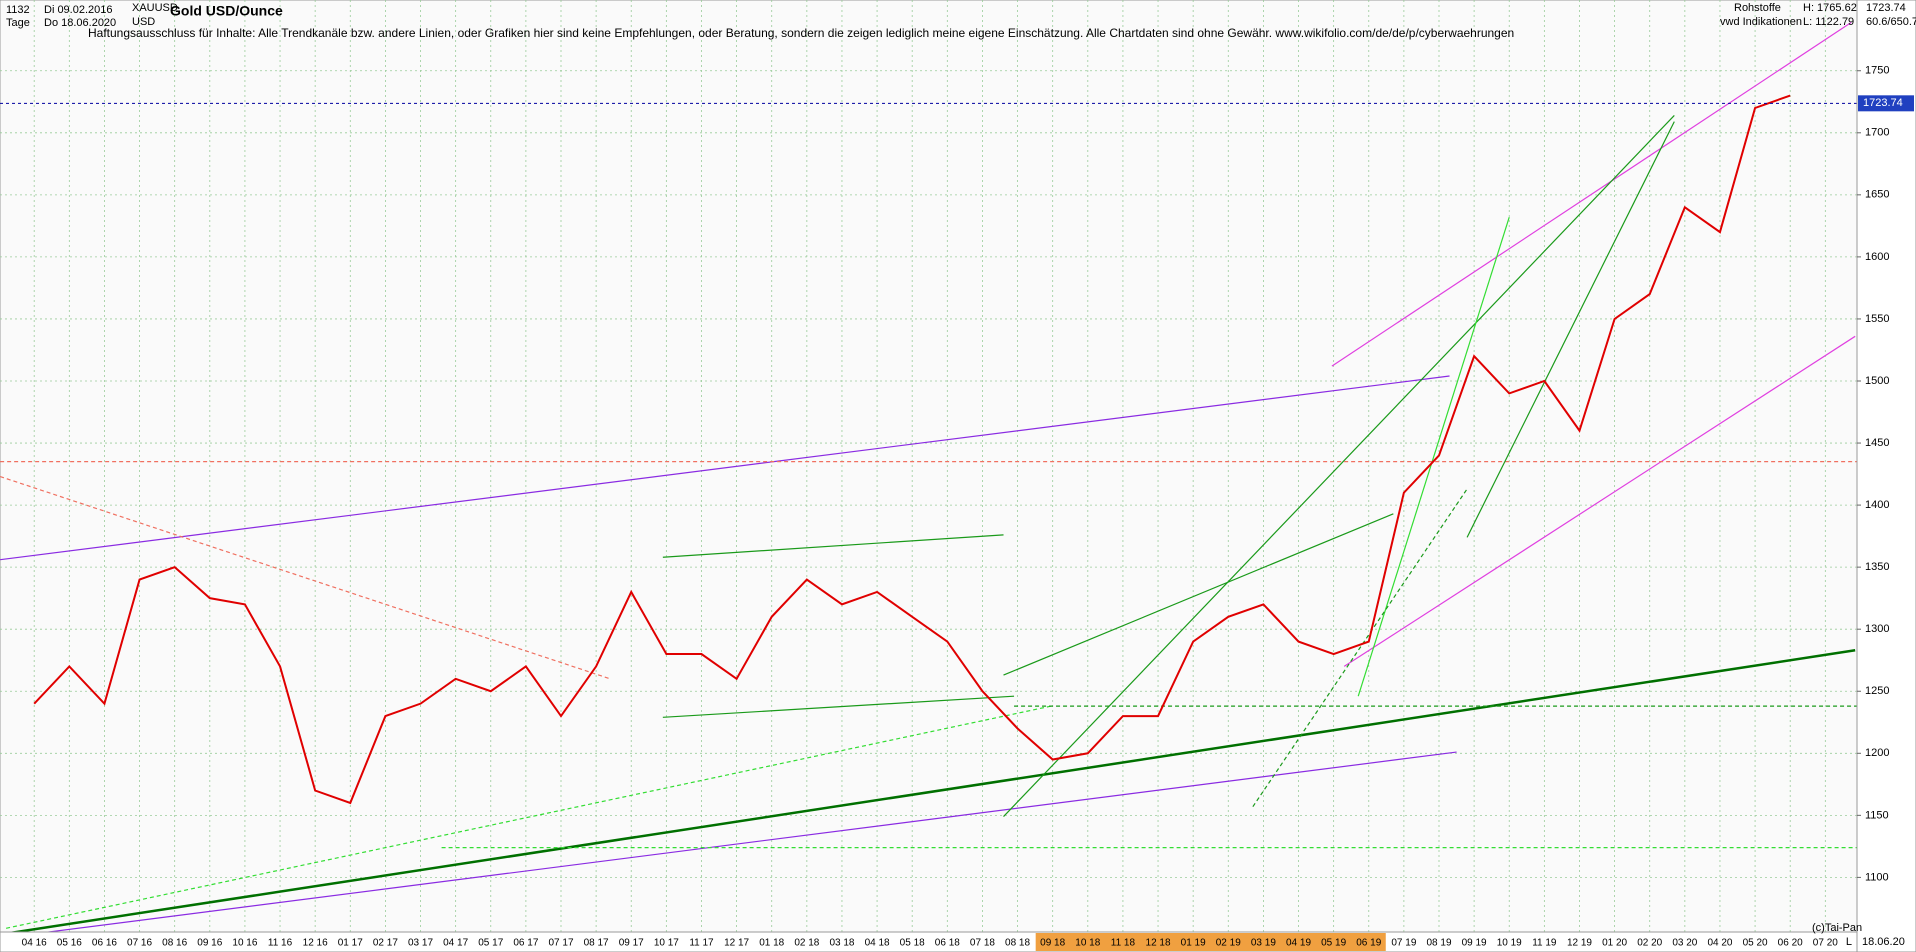  What do you see at coordinates (1877, 567) in the screenshot?
I see `y-tick-label: 1350` at bounding box center [1877, 567].